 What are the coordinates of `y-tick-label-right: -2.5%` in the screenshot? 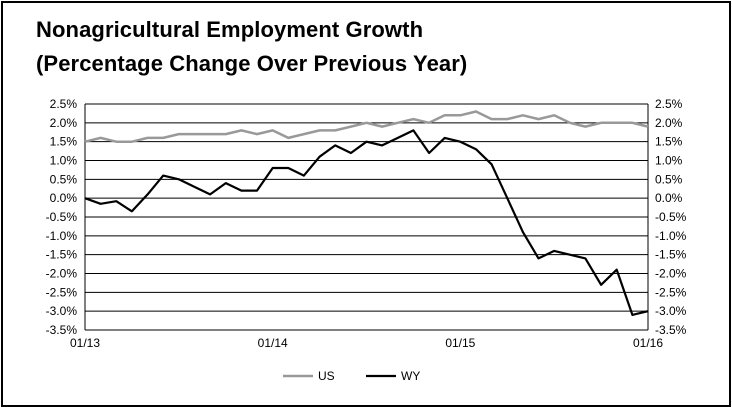 It's located at (671, 292).